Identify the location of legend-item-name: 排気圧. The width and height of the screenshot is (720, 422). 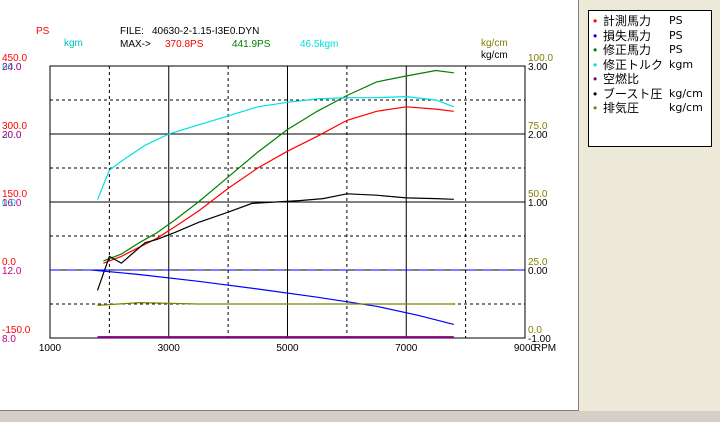
(621, 108).